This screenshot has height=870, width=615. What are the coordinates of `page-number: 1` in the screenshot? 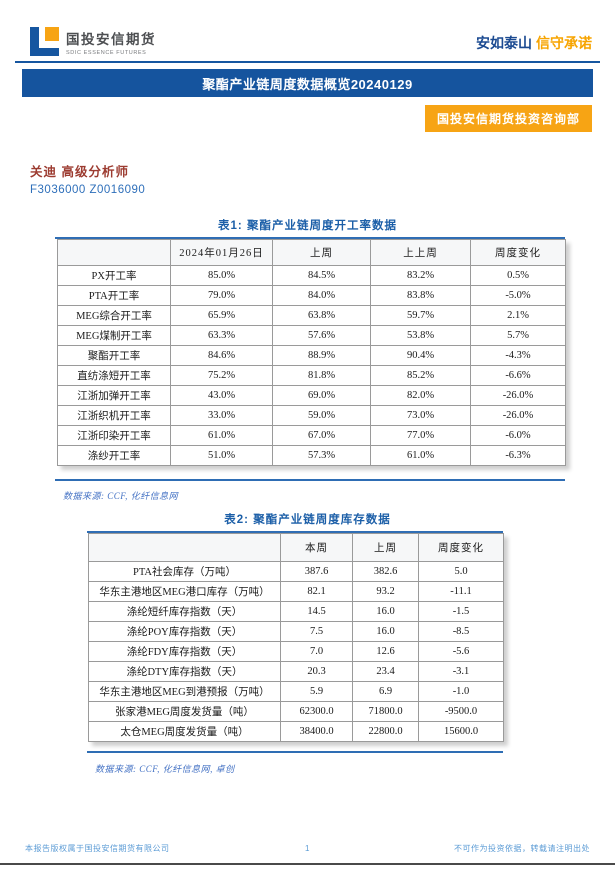 It's located at (307, 848).